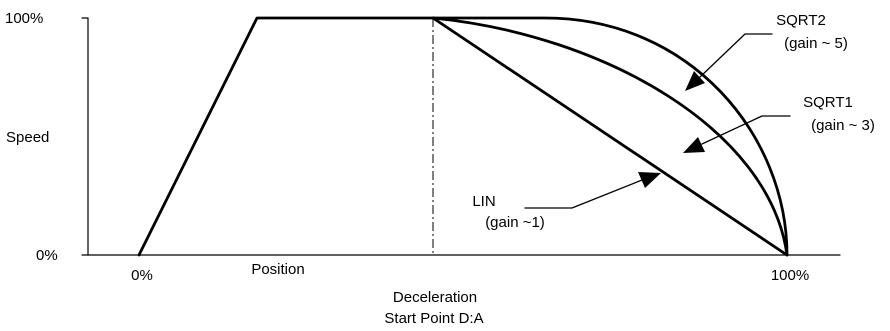 Image resolution: width=890 pixels, height=331 pixels. I want to click on lin-gain: (gain ~1), so click(515, 222).